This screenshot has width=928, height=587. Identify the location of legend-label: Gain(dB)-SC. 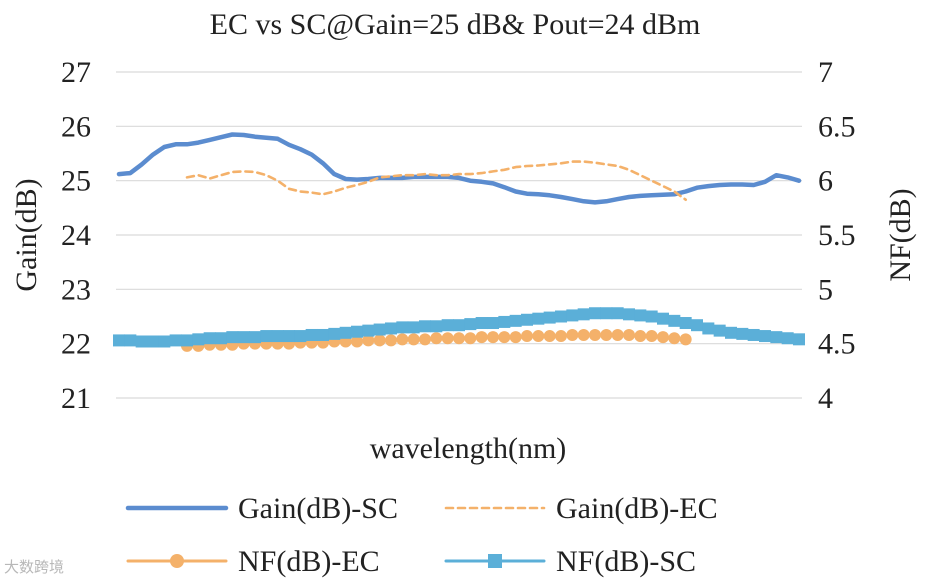
(318, 508).